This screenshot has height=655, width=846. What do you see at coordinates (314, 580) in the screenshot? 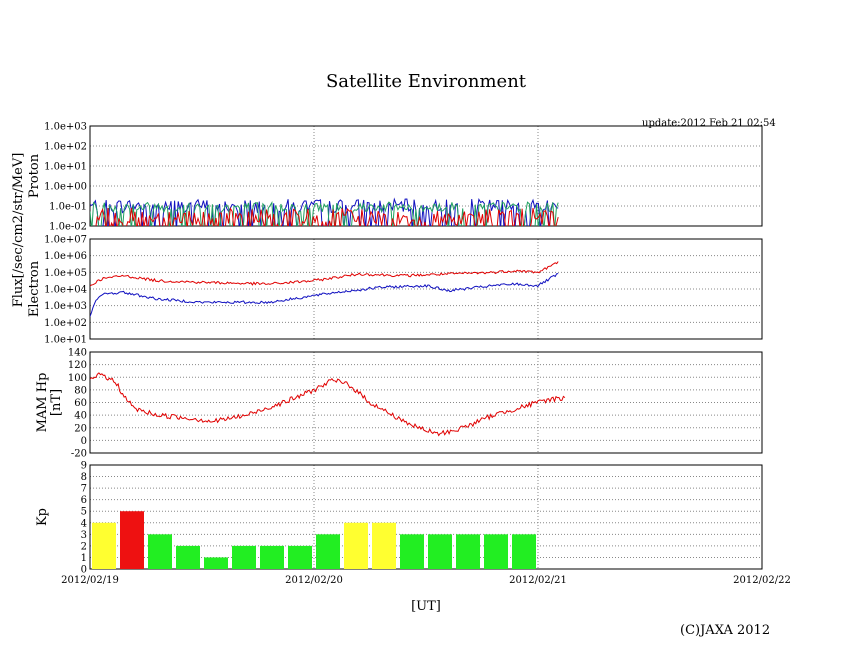
I see `x-tick-label: 2012/02/20` at bounding box center [314, 580].